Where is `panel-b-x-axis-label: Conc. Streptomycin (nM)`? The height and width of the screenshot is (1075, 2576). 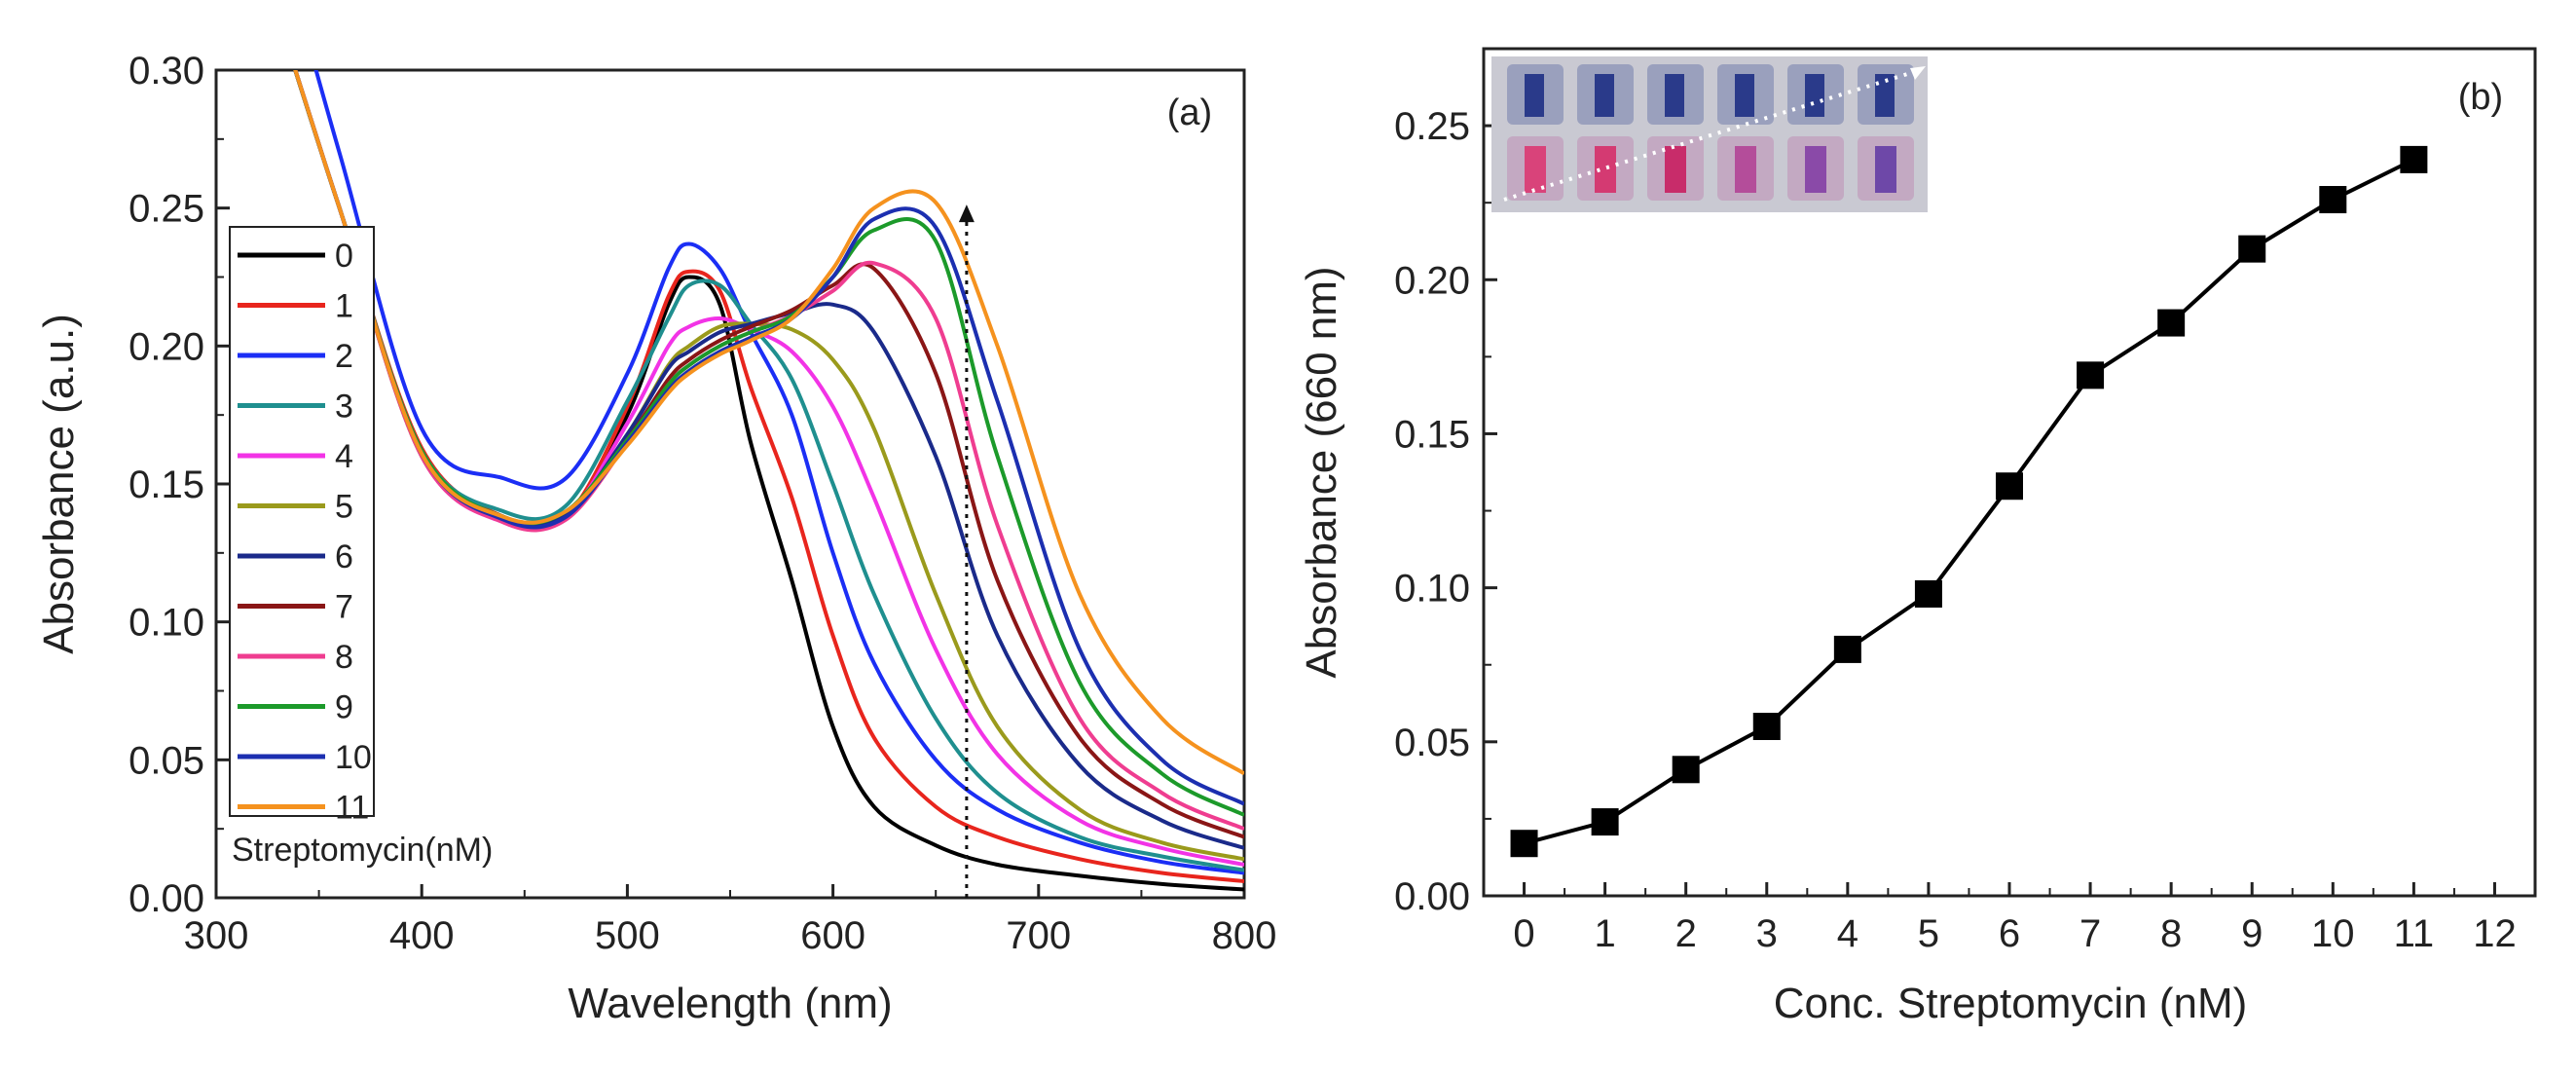
panel-b-x-axis-label: Conc. Streptomycin (nM) is located at coordinates (2011, 1003).